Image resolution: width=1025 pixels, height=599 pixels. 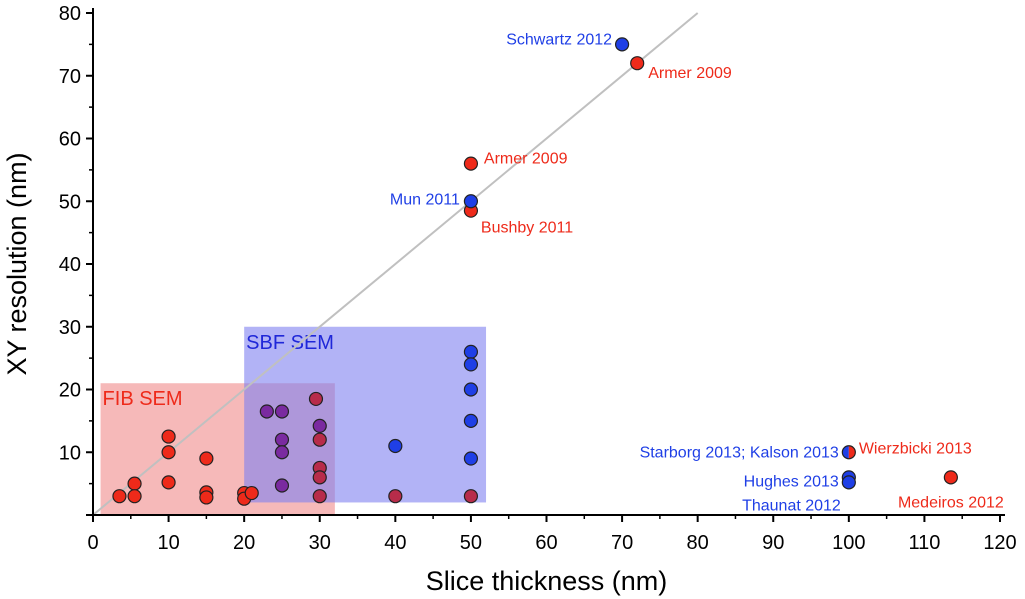 What do you see at coordinates (791, 481) in the screenshot?
I see `annotation-label: Hughes 2013` at bounding box center [791, 481].